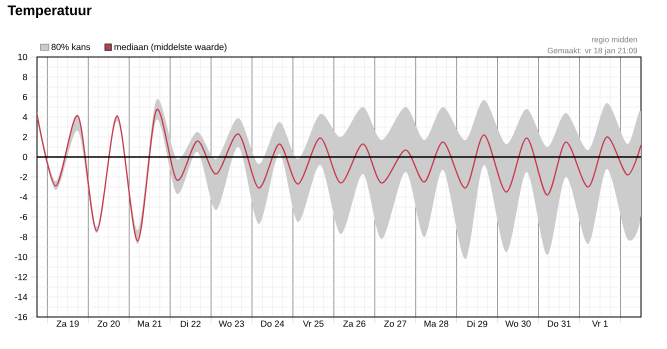  What do you see at coordinates (50, 12) in the screenshot?
I see `chart-title: Temperatuur` at bounding box center [50, 12].